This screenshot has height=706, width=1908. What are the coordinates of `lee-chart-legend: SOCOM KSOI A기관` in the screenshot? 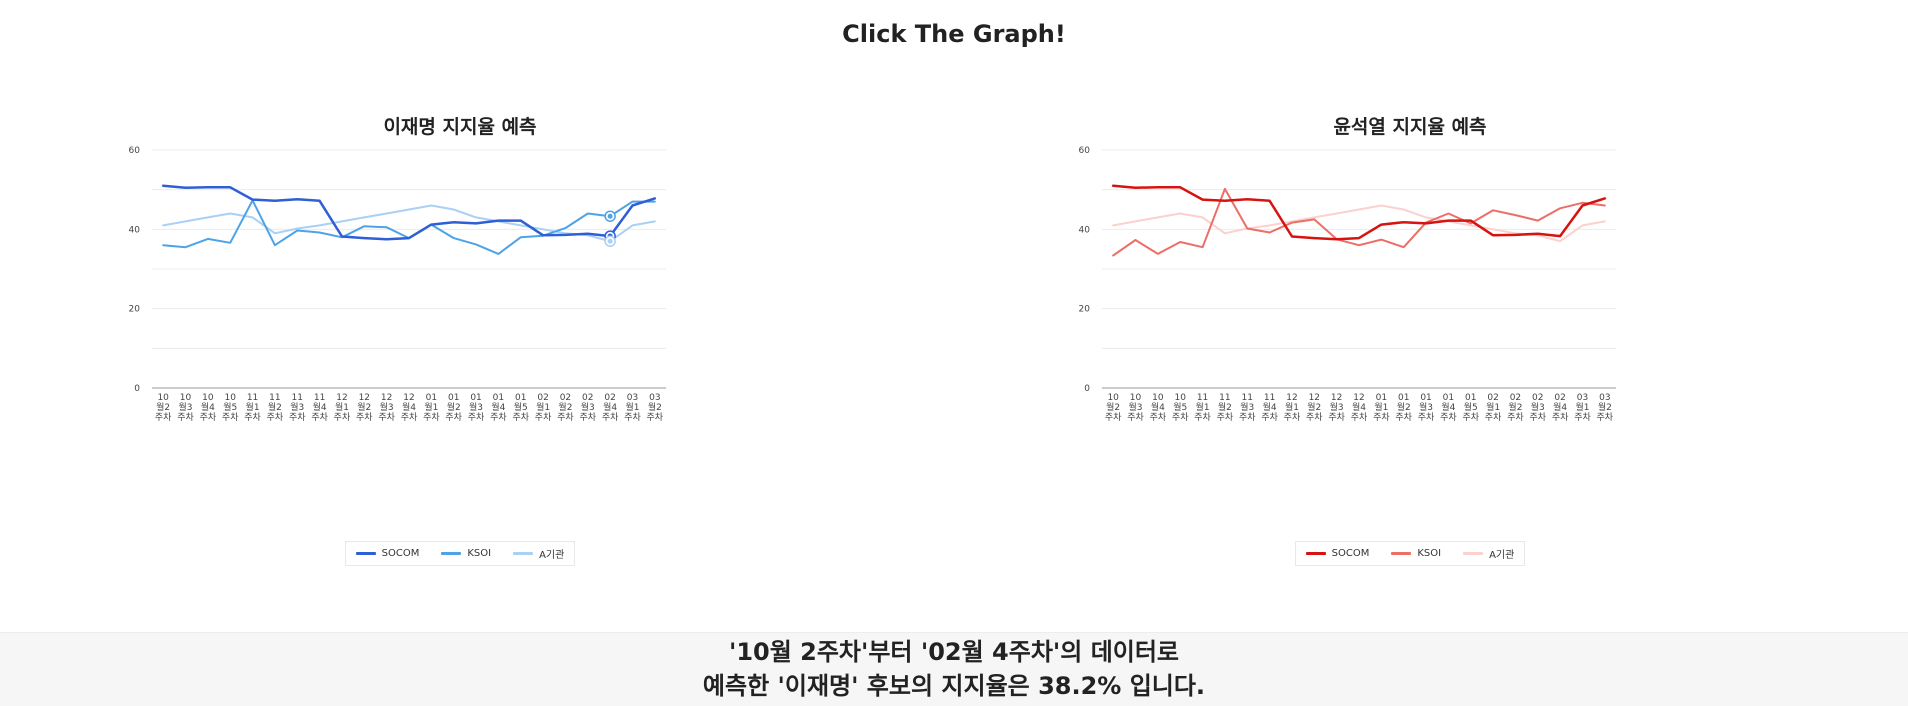 It's located at (460, 553).